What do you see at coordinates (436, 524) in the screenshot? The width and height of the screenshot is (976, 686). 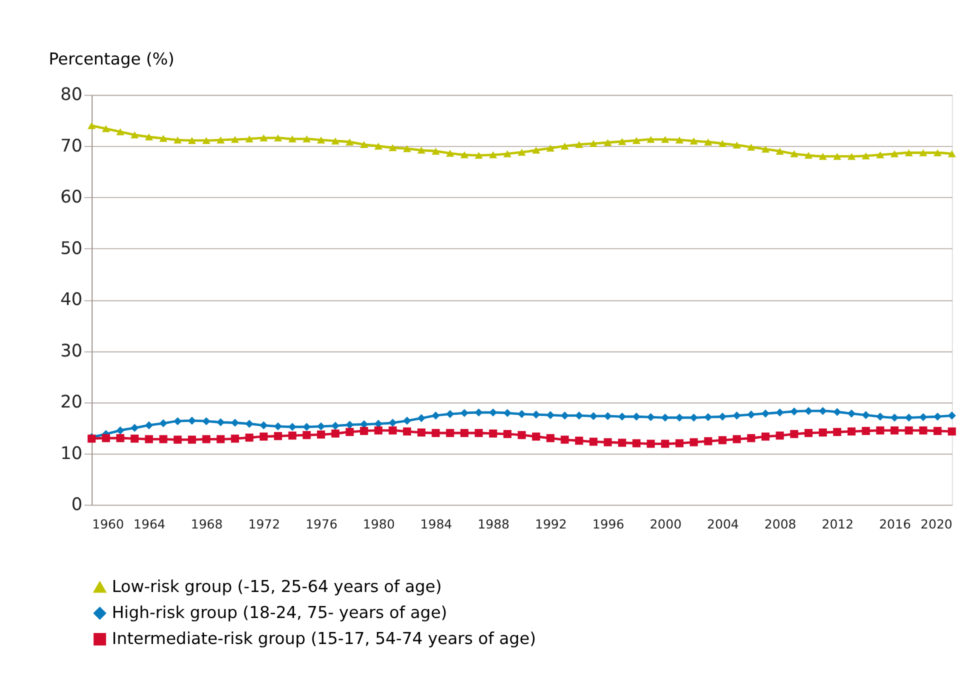 I see `x-tick-label: 1984` at bounding box center [436, 524].